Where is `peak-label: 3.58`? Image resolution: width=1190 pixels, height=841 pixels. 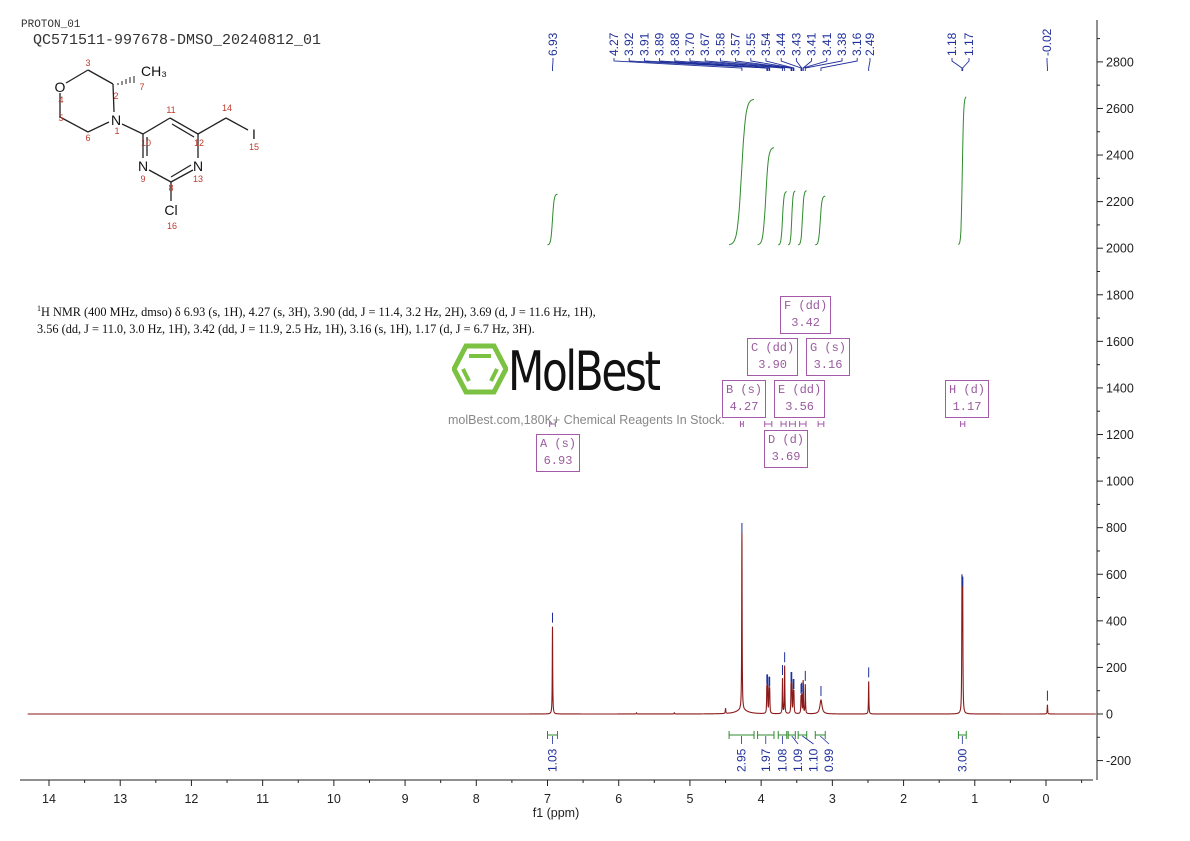
peak-label: 3.58 is located at coordinates (752, 357).